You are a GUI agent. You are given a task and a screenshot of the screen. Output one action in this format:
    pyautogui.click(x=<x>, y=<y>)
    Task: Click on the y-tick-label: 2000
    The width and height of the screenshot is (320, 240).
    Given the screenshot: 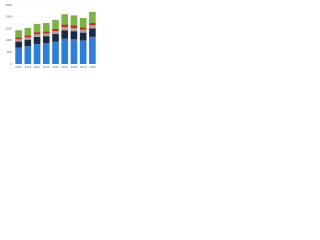 What is the action you would take?
    pyautogui.click(x=8, y=17)
    